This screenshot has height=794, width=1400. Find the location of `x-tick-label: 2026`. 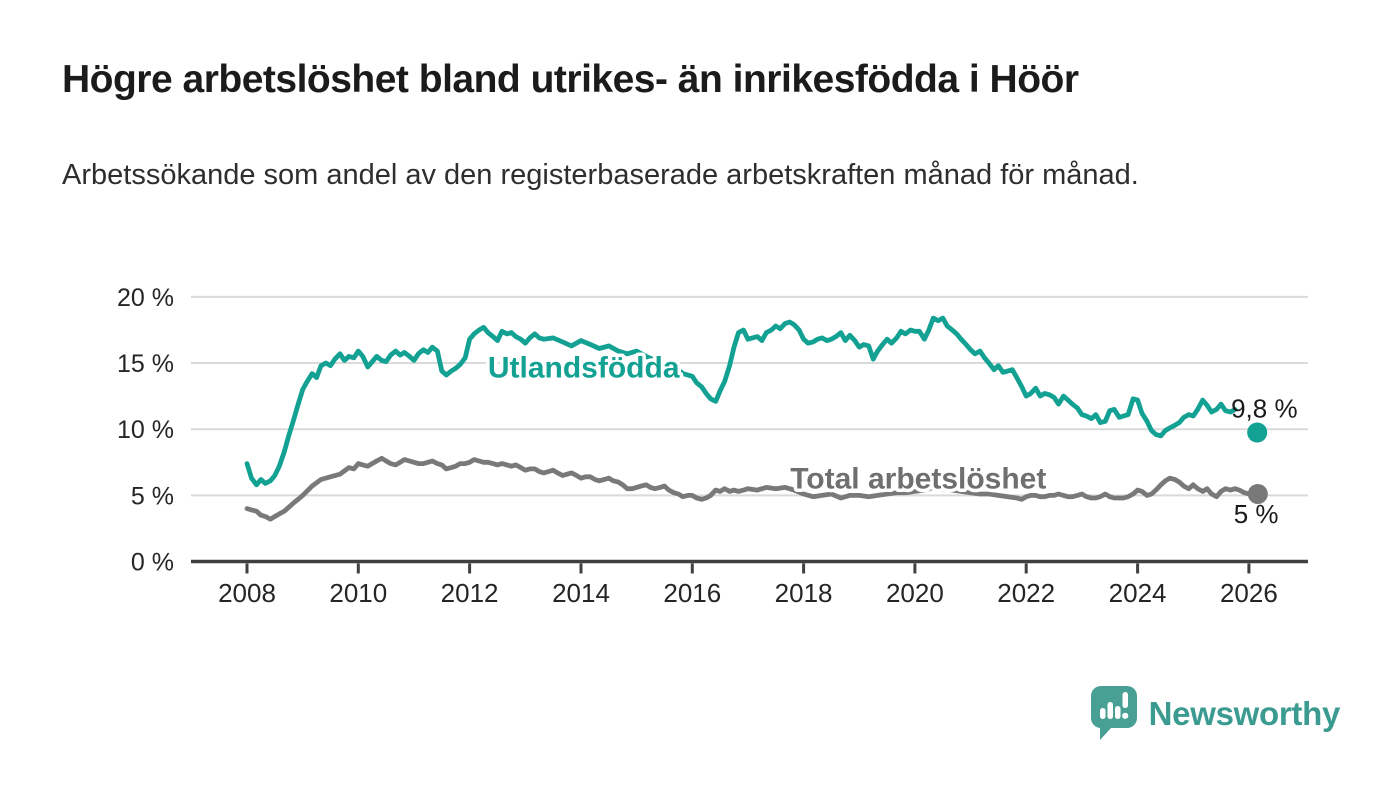

x-tick-label: 2026 is located at coordinates (1249, 593).